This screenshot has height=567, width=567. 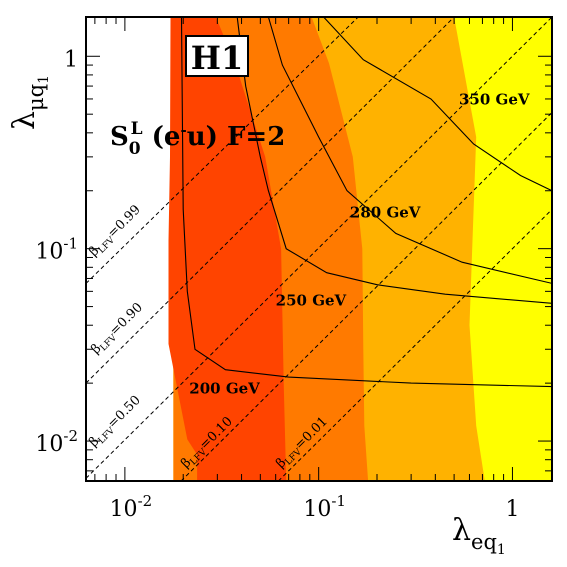 I want to click on process-label: S0L (e-u) F=2, so click(x=197, y=139).